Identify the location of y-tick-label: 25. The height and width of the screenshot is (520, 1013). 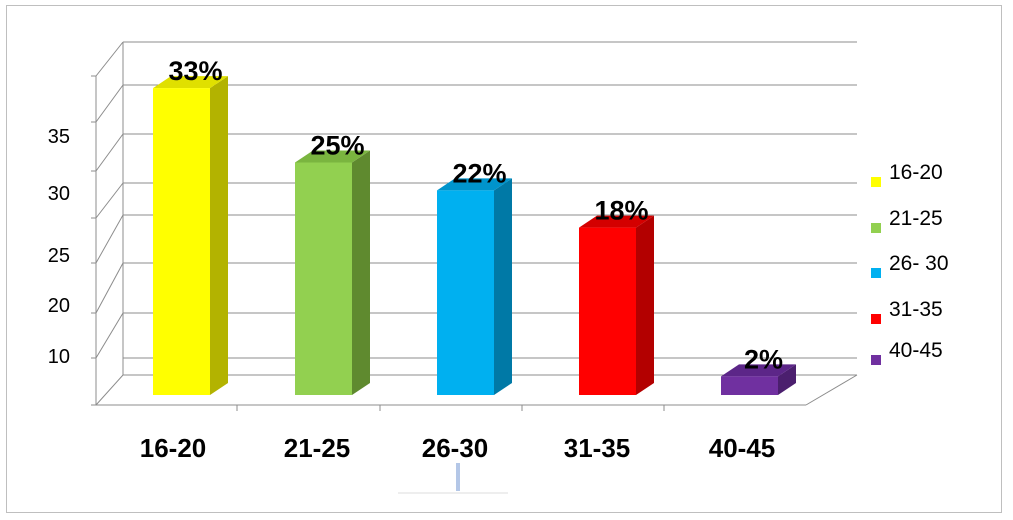
(59, 256).